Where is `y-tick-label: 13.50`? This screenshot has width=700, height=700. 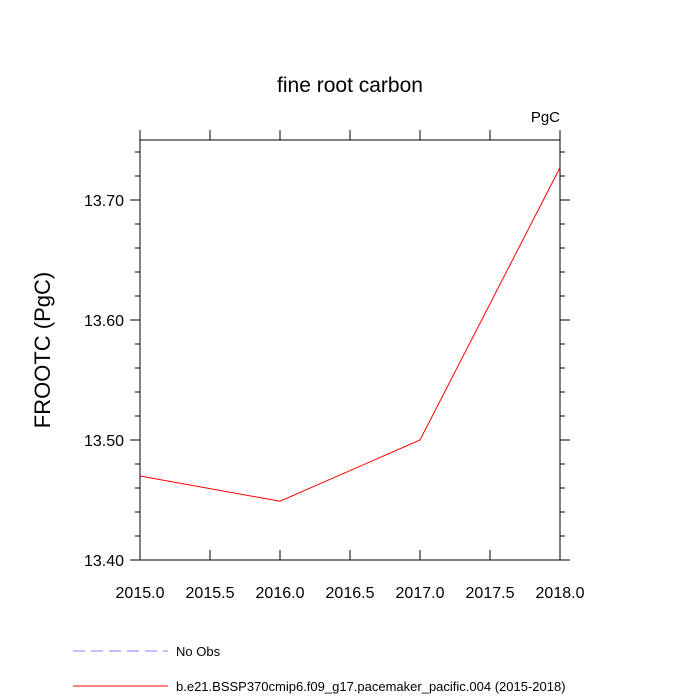 y-tick-label: 13.50 is located at coordinates (104, 441).